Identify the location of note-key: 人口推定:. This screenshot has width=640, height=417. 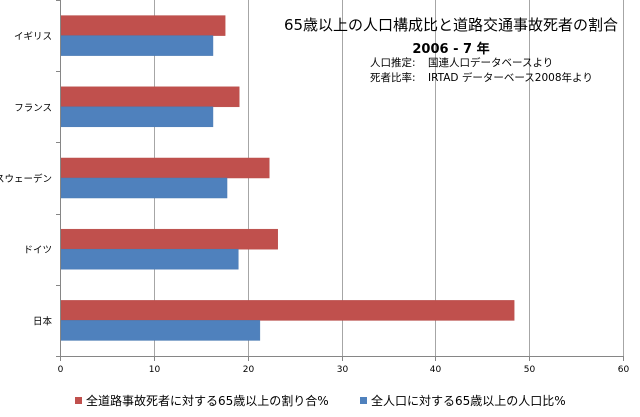
(393, 63).